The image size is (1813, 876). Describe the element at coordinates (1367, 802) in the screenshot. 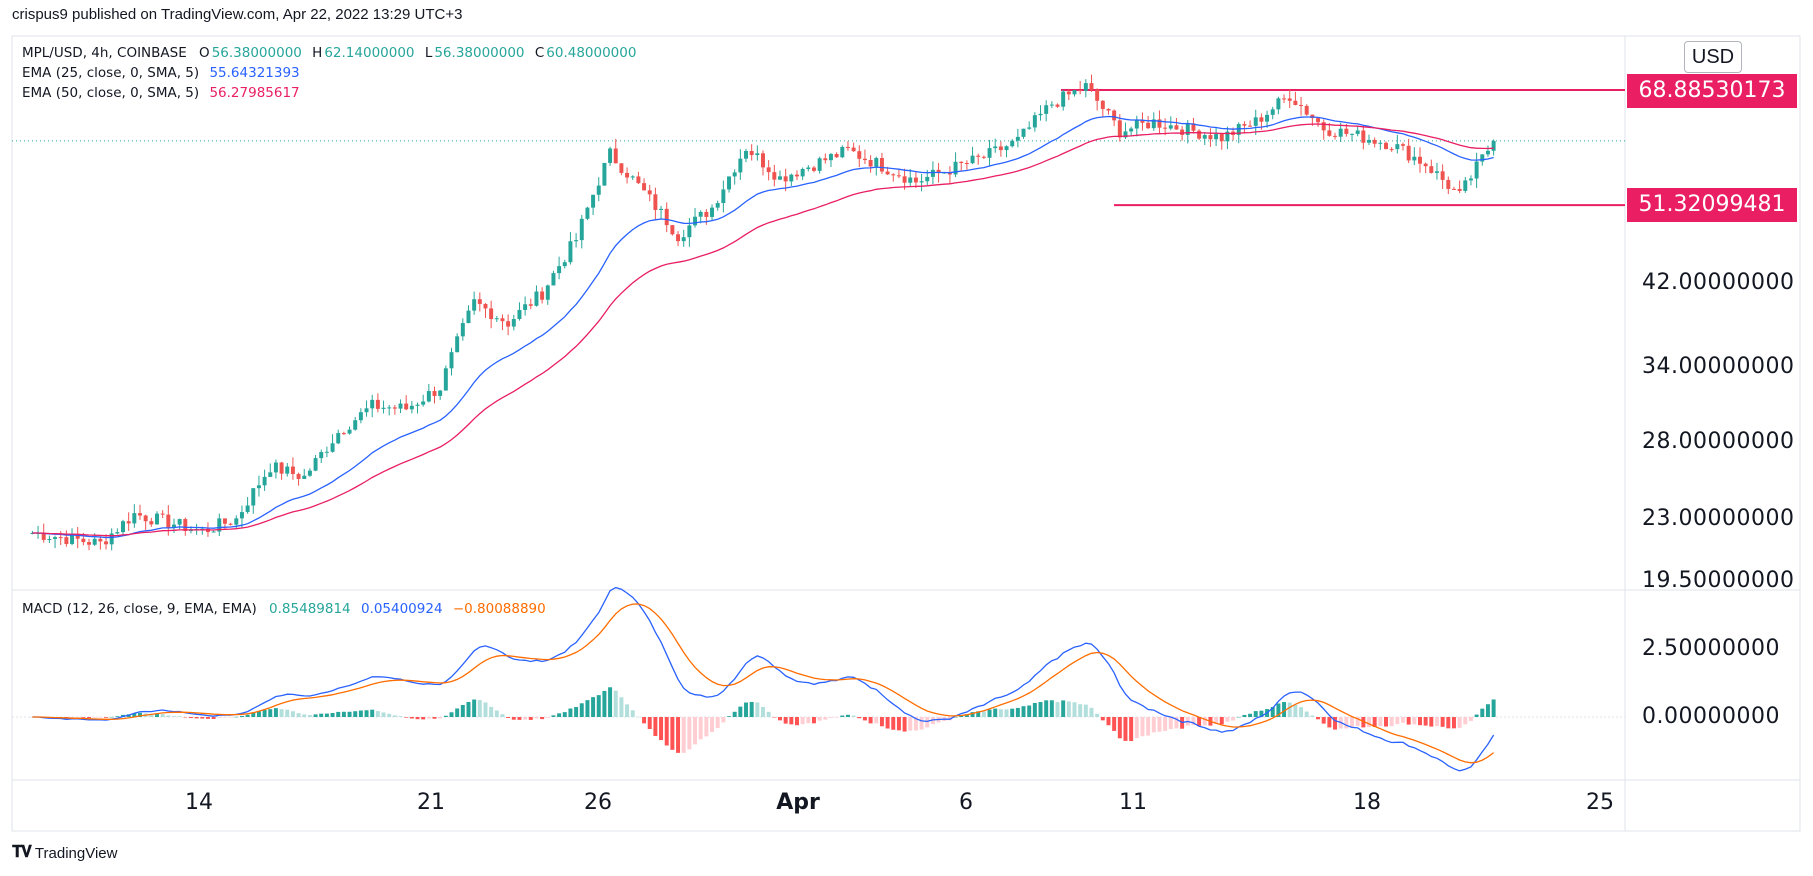

I see `date-tick: 18` at that location.